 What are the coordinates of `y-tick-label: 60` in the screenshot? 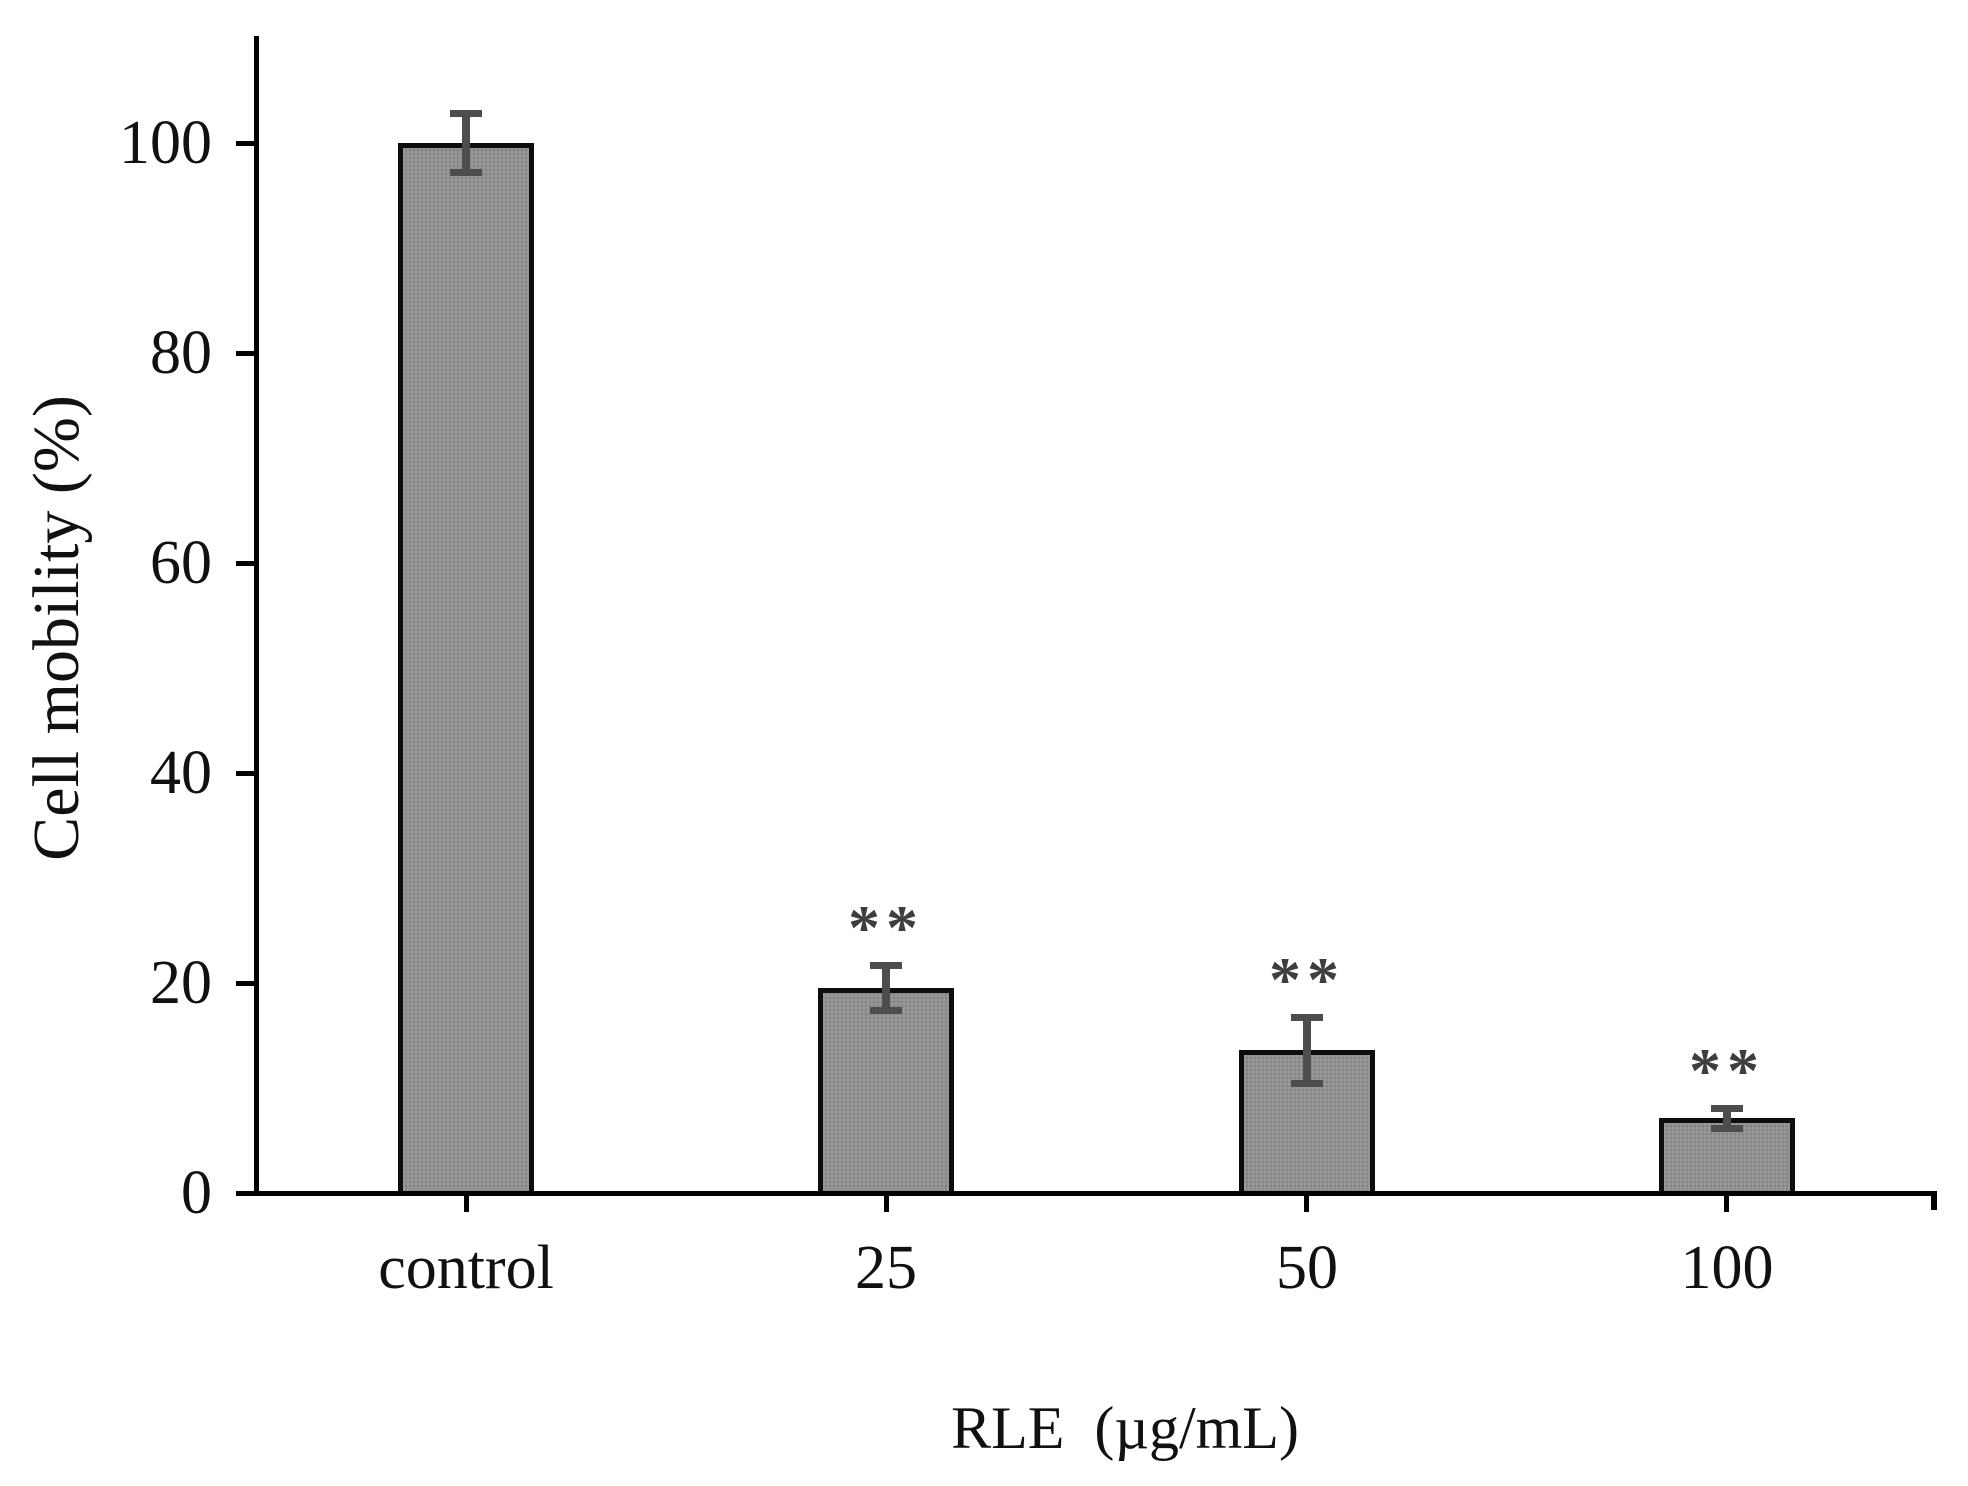 It's located at (181, 563).